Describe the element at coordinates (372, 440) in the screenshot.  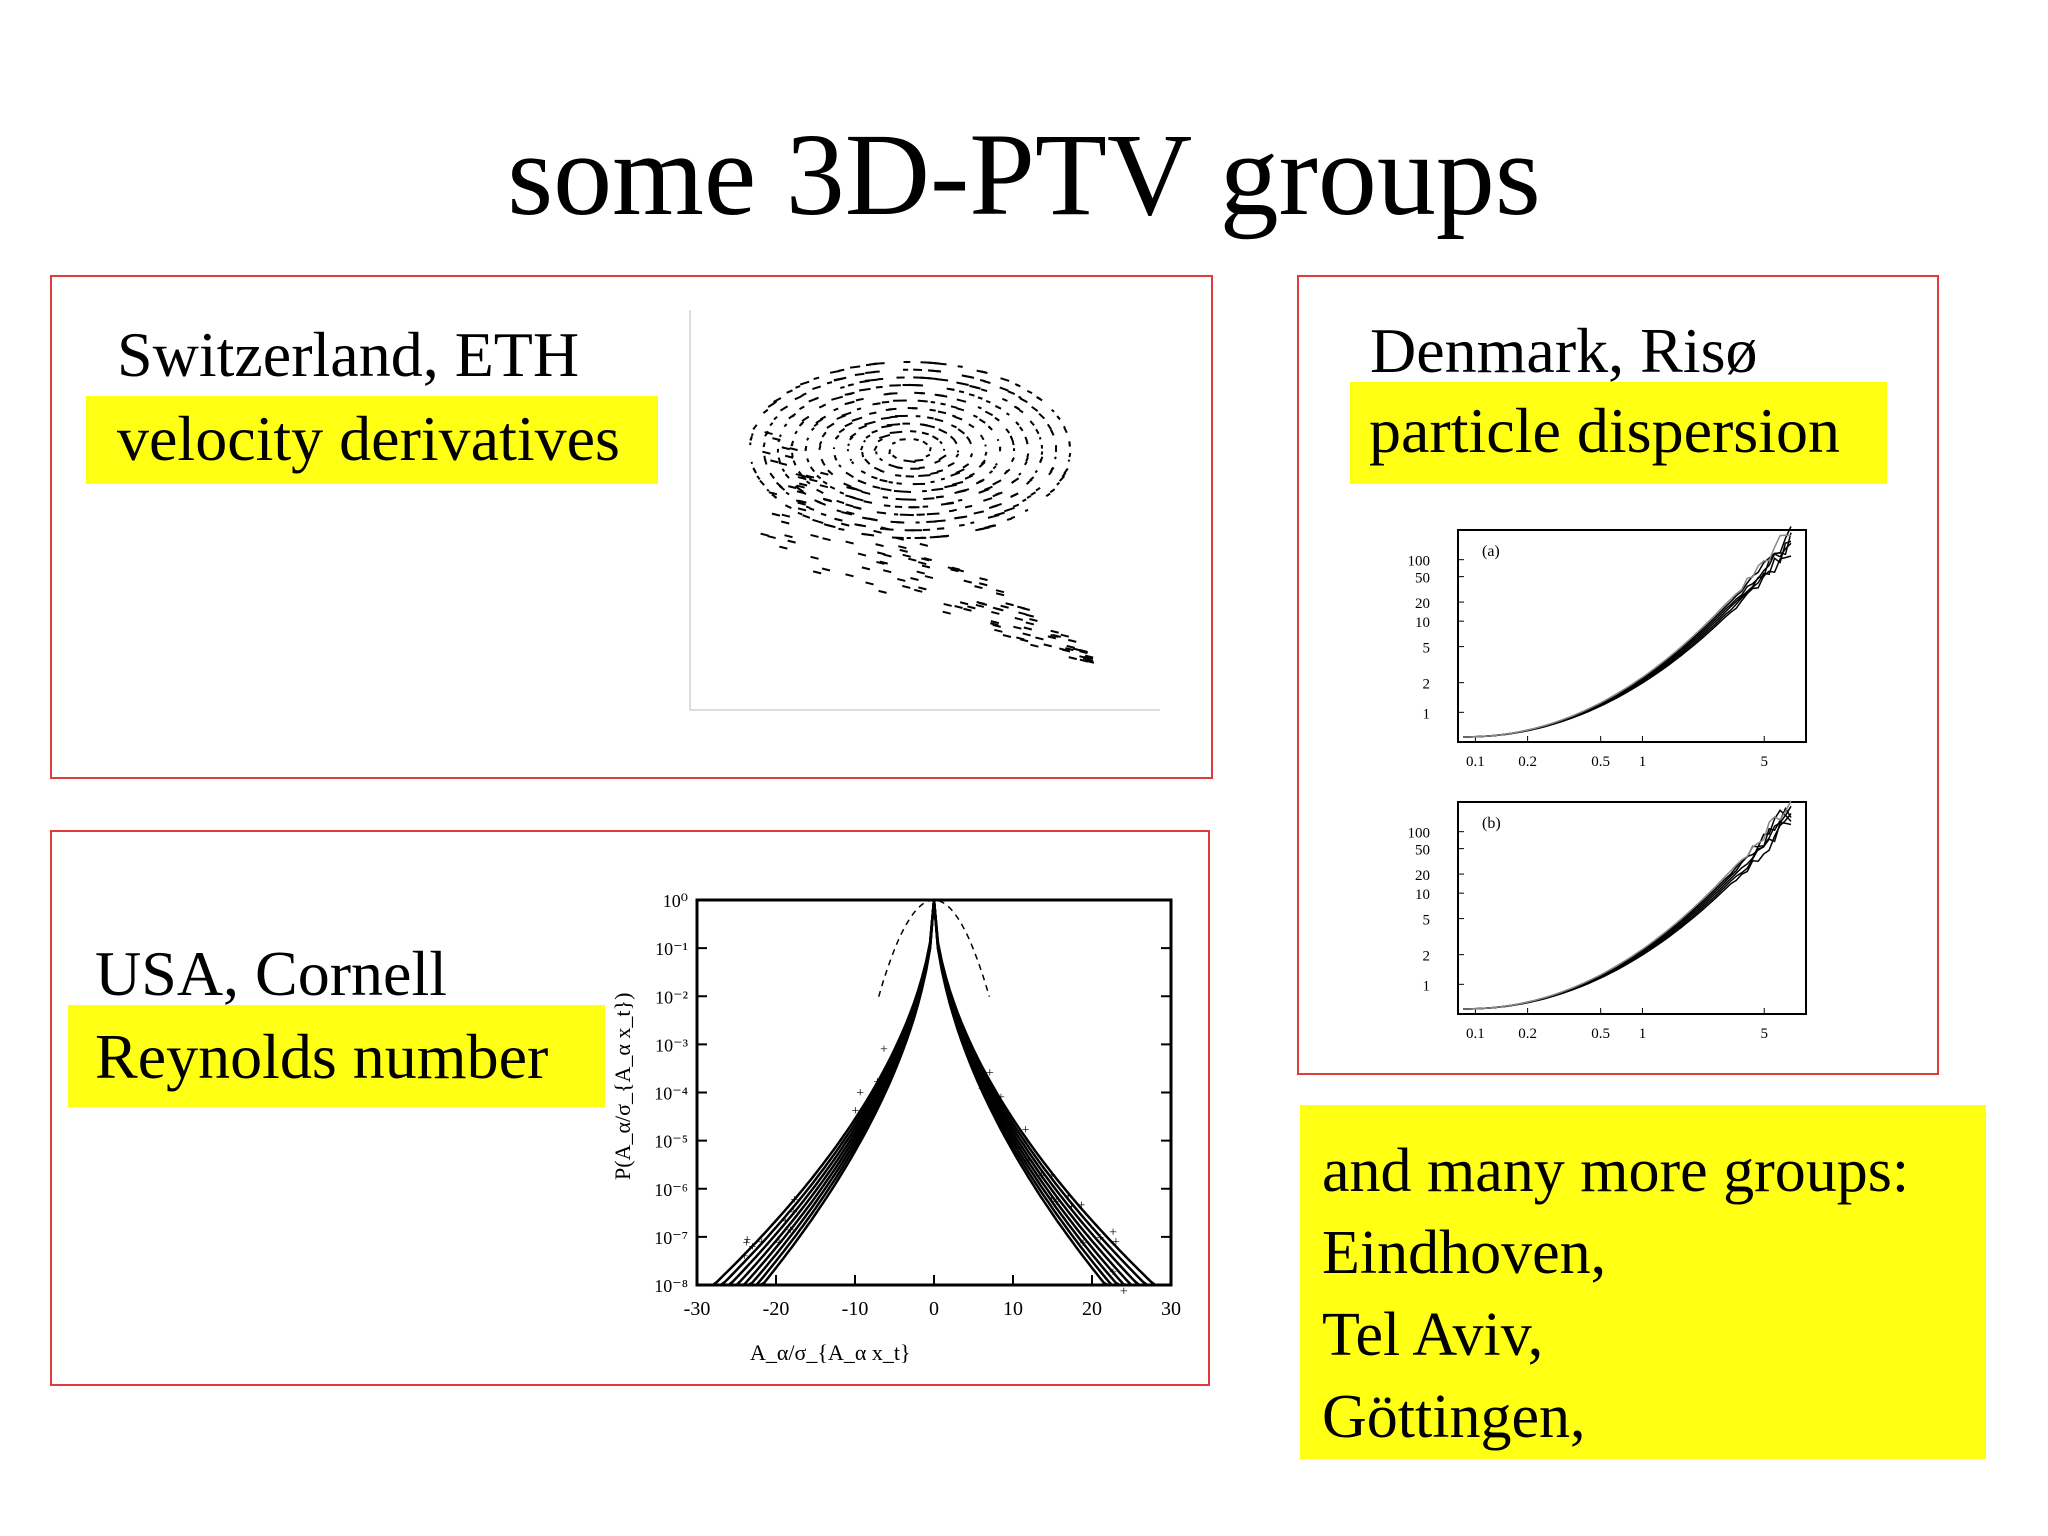
I see `group-topic-eth: velocity derivatives` at that location.